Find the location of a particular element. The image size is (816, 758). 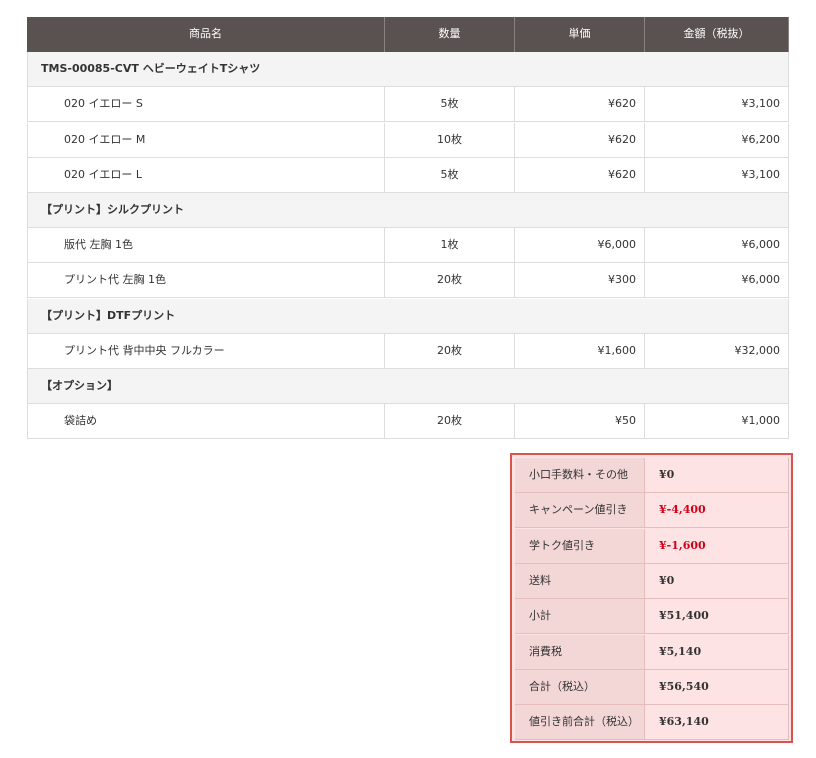

summary-value: ¥56,540 is located at coordinates (717, 687).